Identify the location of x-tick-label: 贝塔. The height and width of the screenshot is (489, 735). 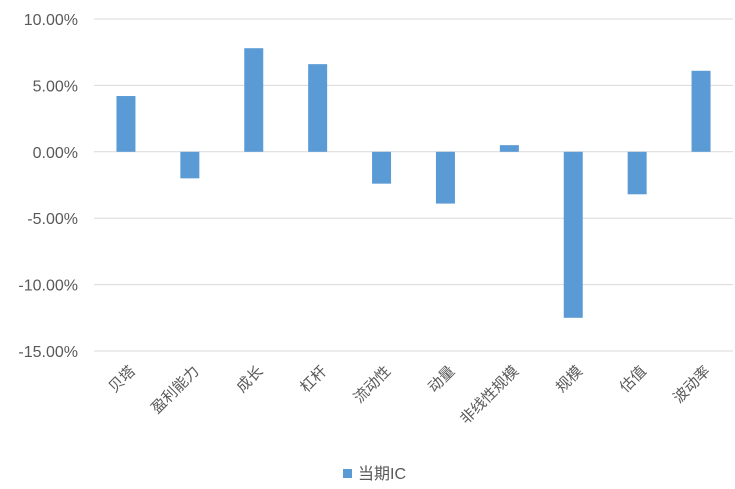
(122, 379).